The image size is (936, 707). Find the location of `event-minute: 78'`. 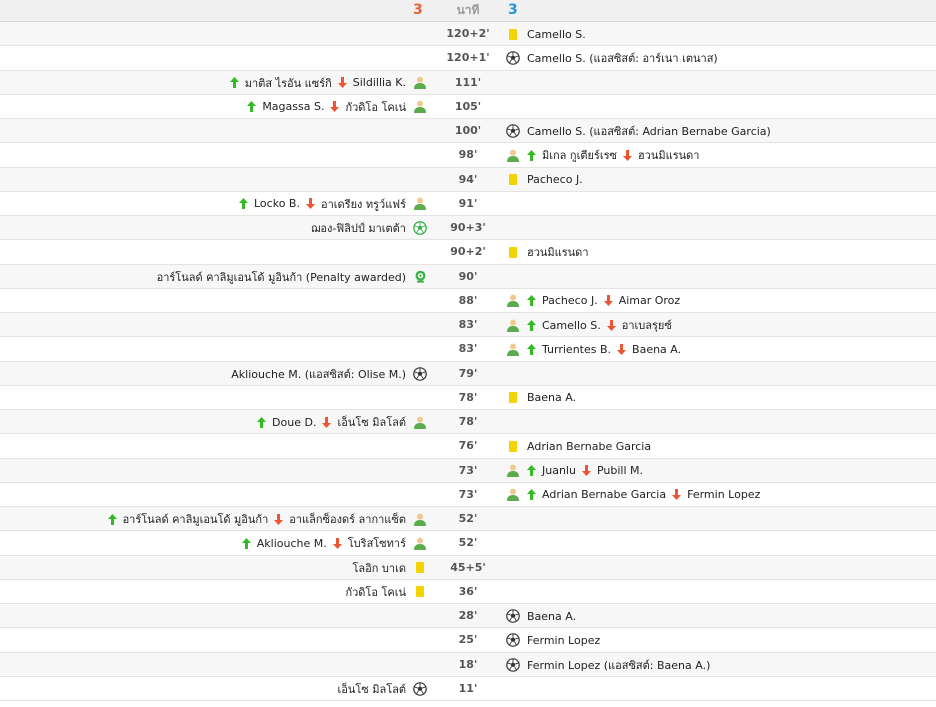

event-minute: 78' is located at coordinates (468, 421).